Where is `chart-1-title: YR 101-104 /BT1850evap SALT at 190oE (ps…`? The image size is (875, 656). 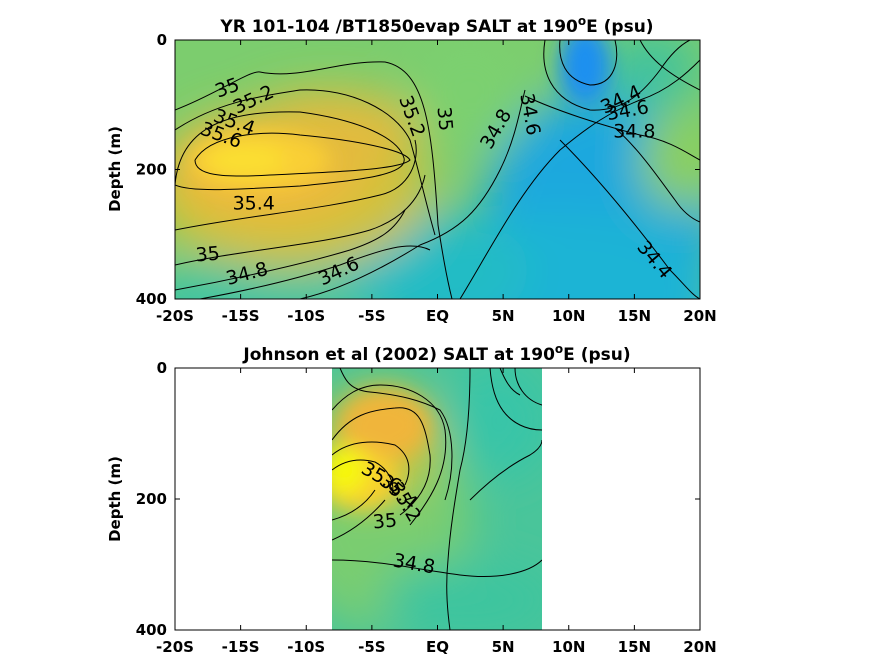 chart-1-title: YR 101-104 /BT1850evap SALT at 190oE (ps… is located at coordinates (436, 25).